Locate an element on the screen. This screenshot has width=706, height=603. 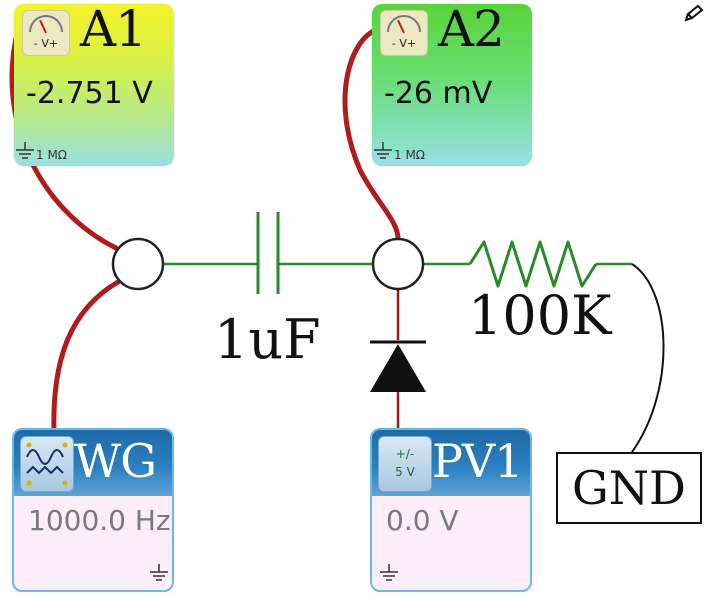
pv1-voltage: 0.0 V is located at coordinates (422, 520).